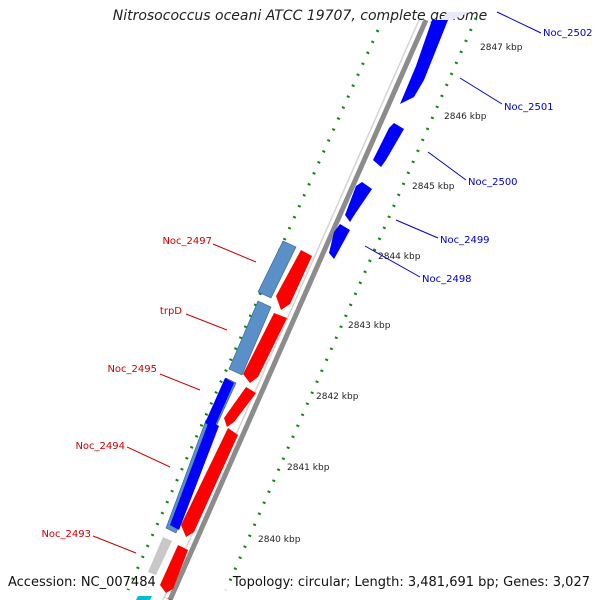 Image resolution: width=600 pixels, height=600 pixels. Describe the element at coordinates (308, 468) in the screenshot. I see `tick-label: 2841 kbp` at that location.